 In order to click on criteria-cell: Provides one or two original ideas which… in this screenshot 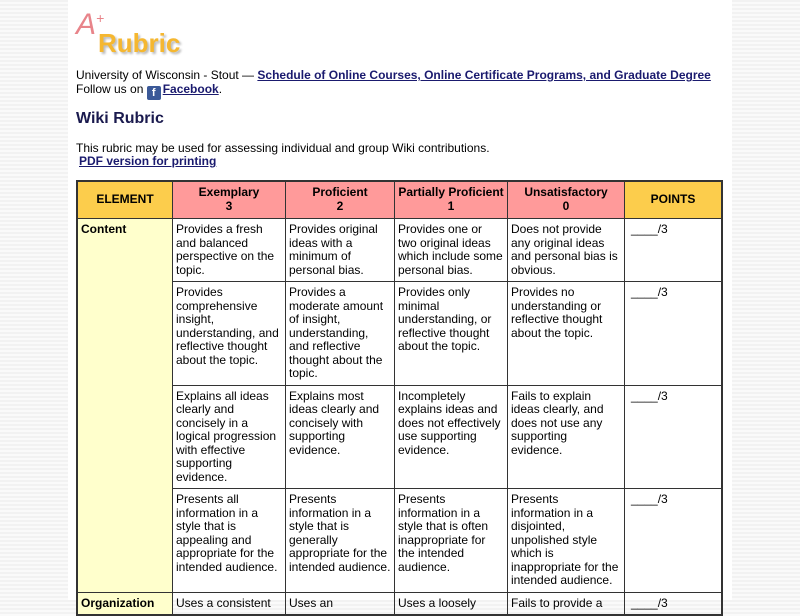, I will do `click(451, 250)`.